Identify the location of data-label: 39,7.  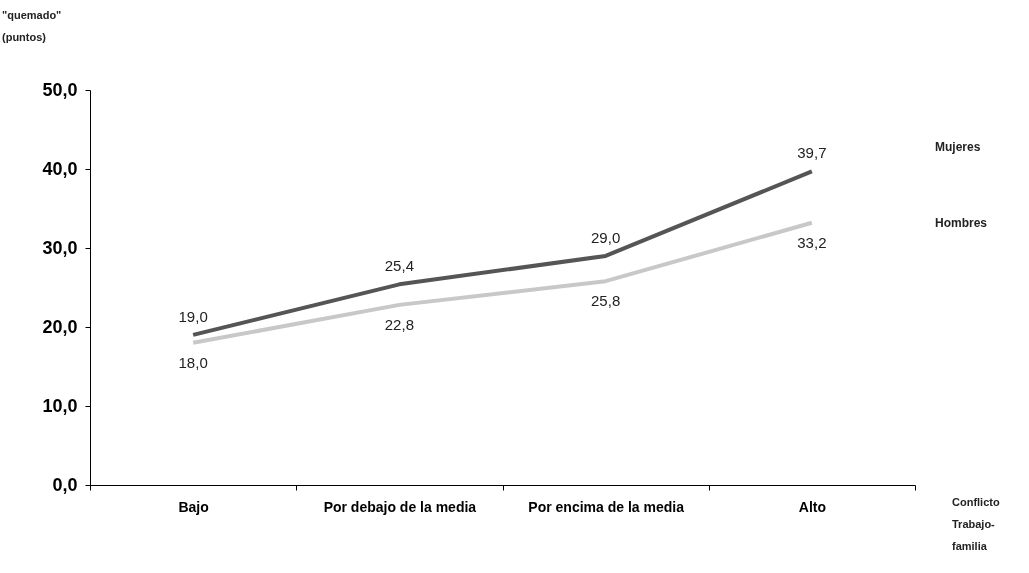
(812, 153).